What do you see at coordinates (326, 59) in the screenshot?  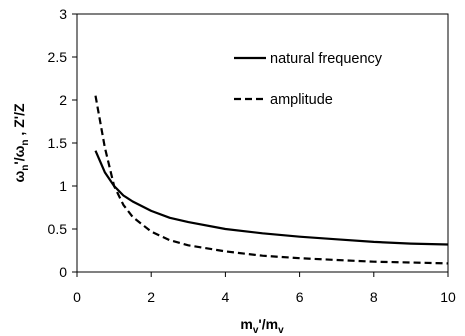 I see `legend-label-natural-frequency: natural frequency` at bounding box center [326, 59].